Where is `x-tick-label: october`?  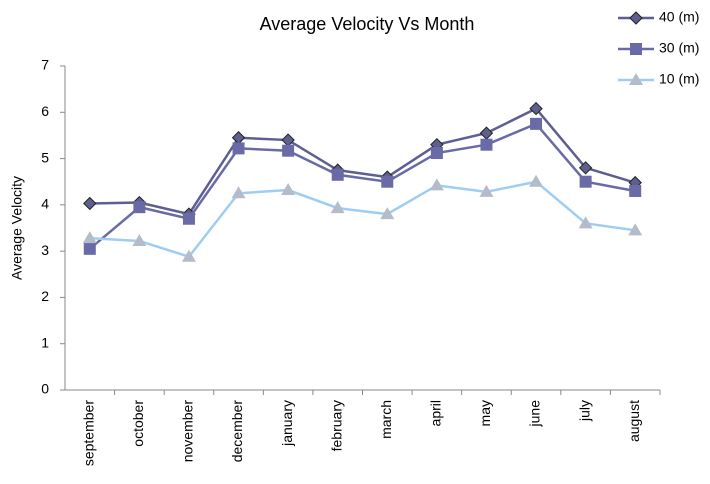
x-tick-label: october is located at coordinates (138, 423).